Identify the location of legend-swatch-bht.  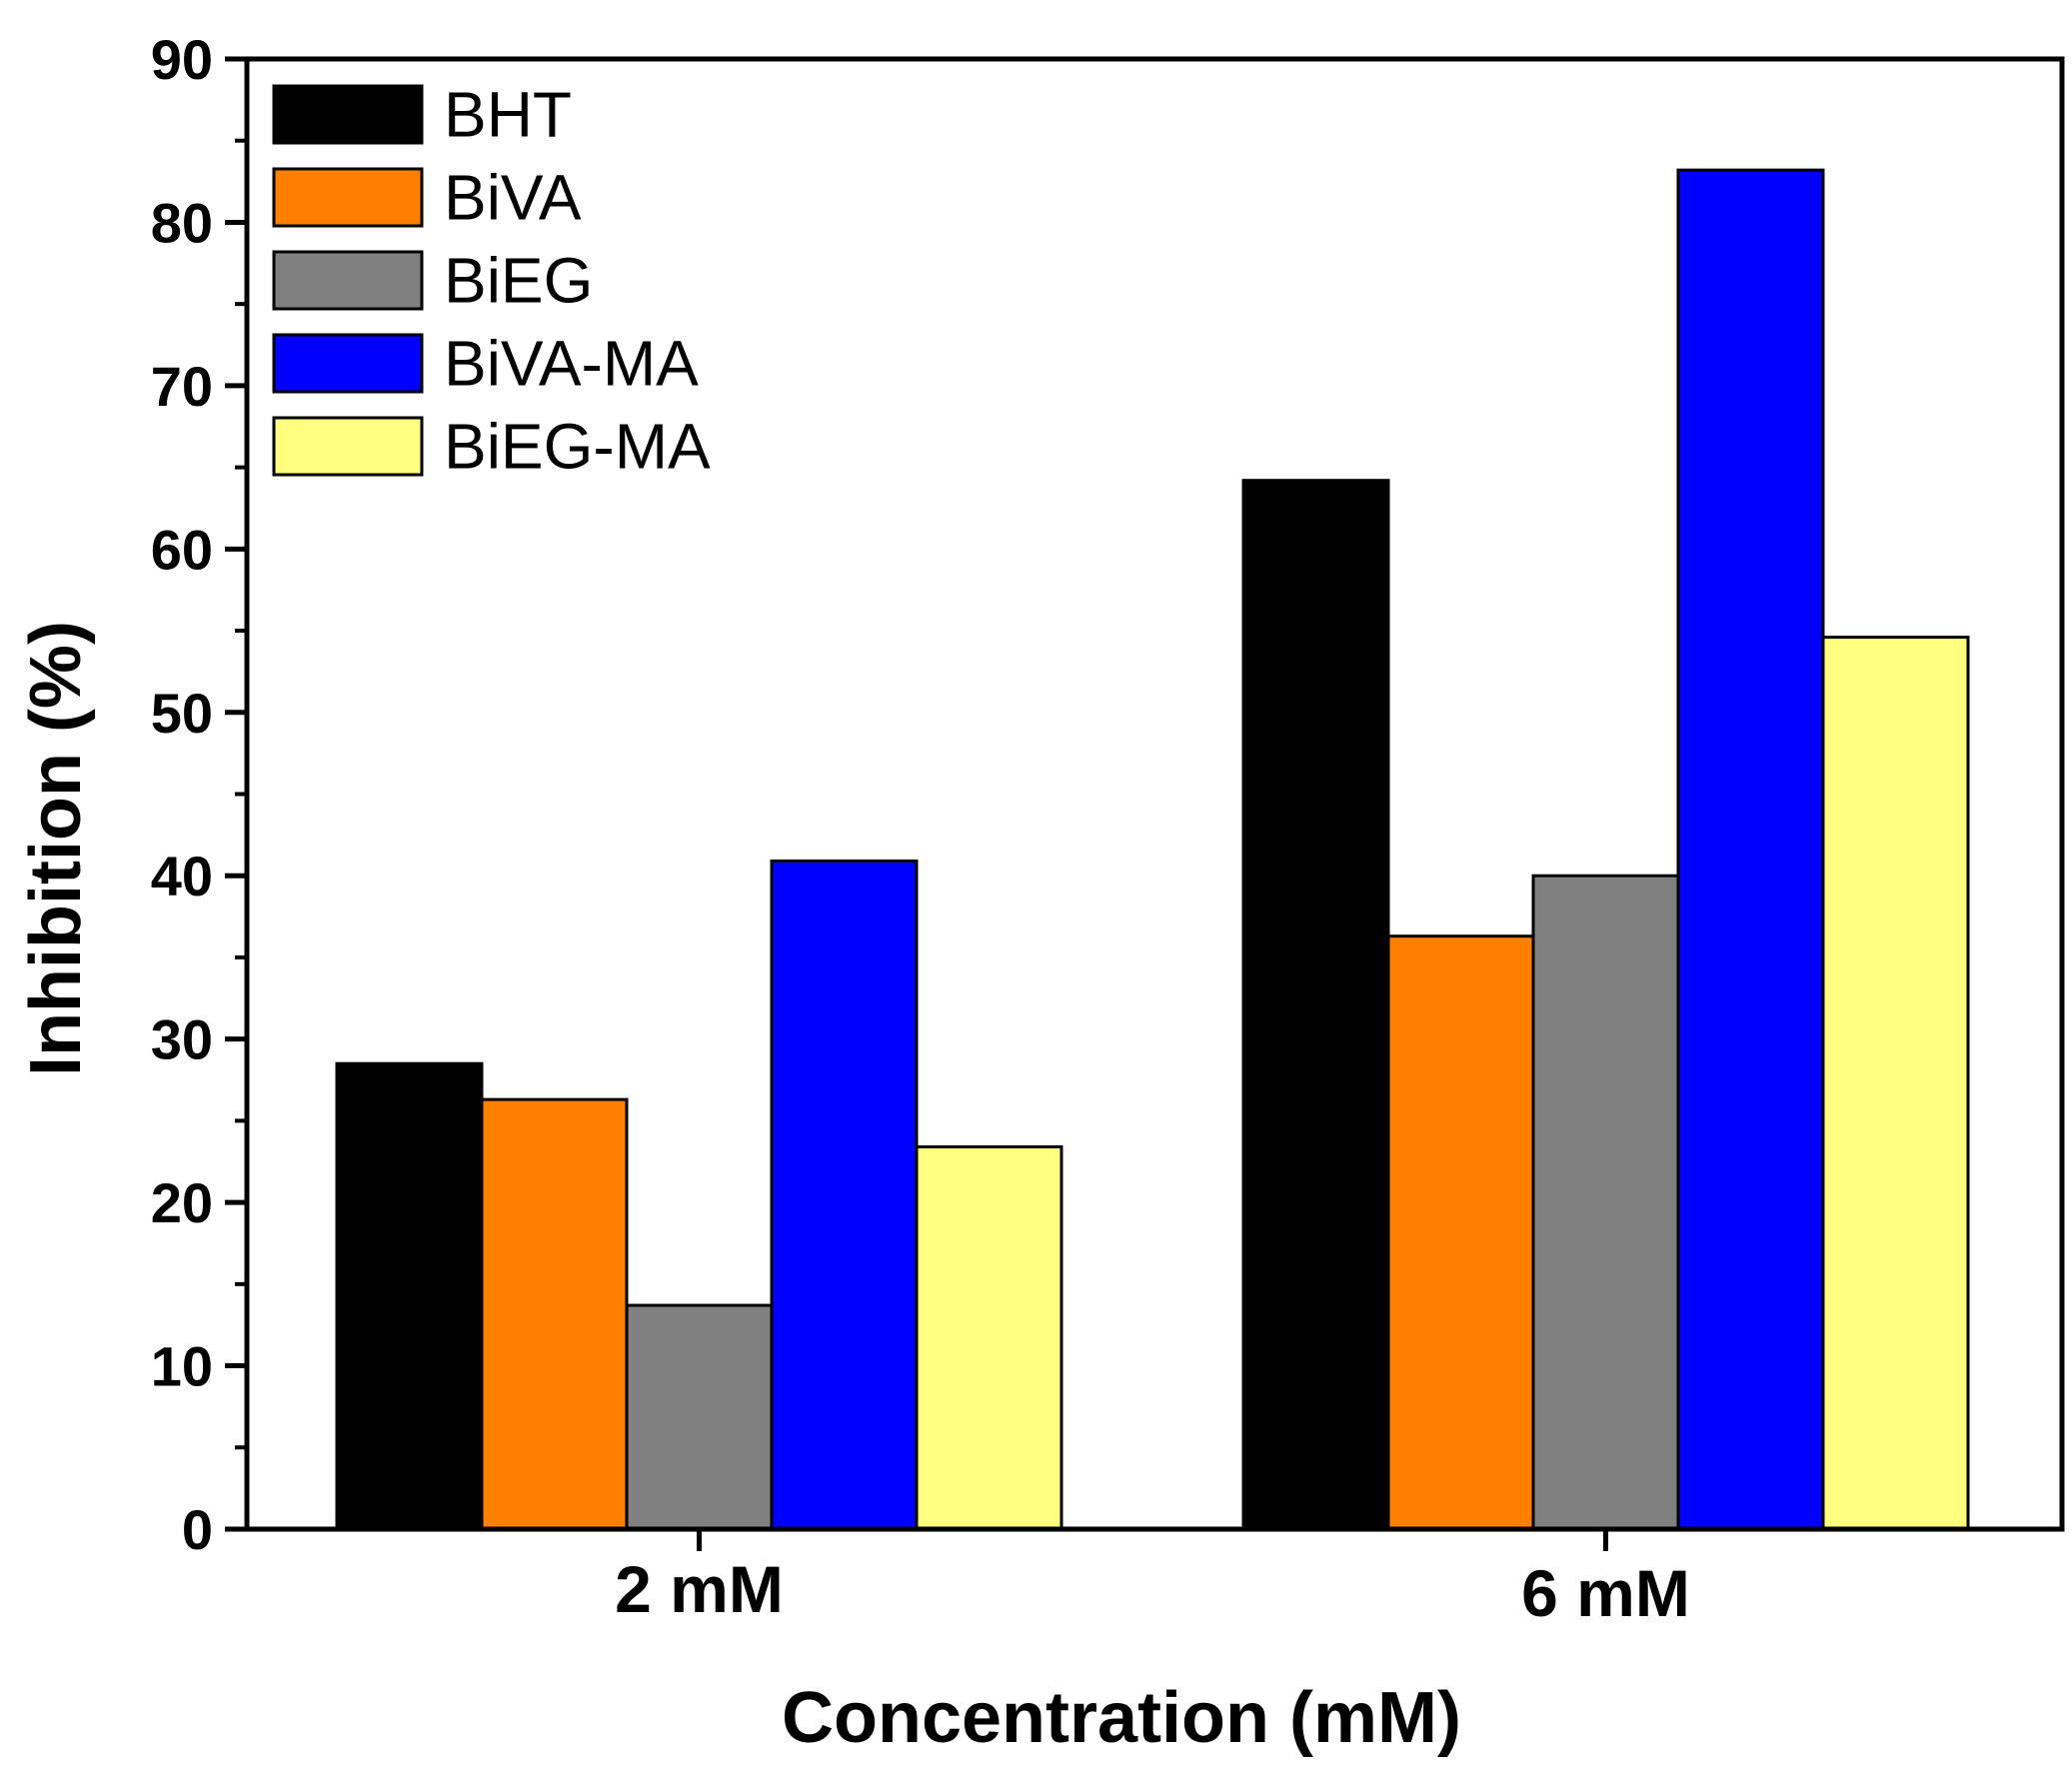
(348, 115).